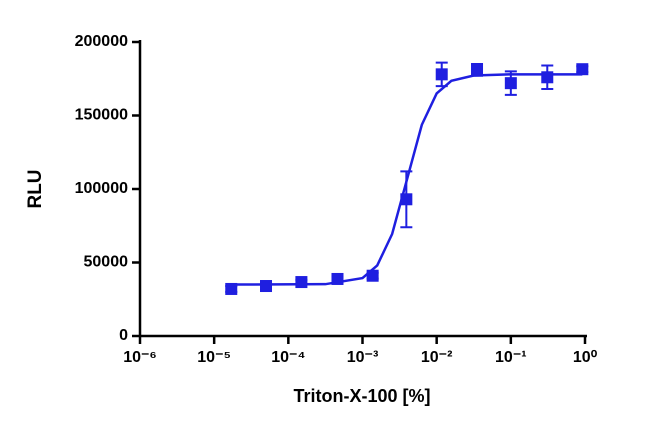 The height and width of the screenshot is (434, 650). Describe the element at coordinates (214, 357) in the screenshot. I see `x-tick-label: 10⁻⁵` at that location.